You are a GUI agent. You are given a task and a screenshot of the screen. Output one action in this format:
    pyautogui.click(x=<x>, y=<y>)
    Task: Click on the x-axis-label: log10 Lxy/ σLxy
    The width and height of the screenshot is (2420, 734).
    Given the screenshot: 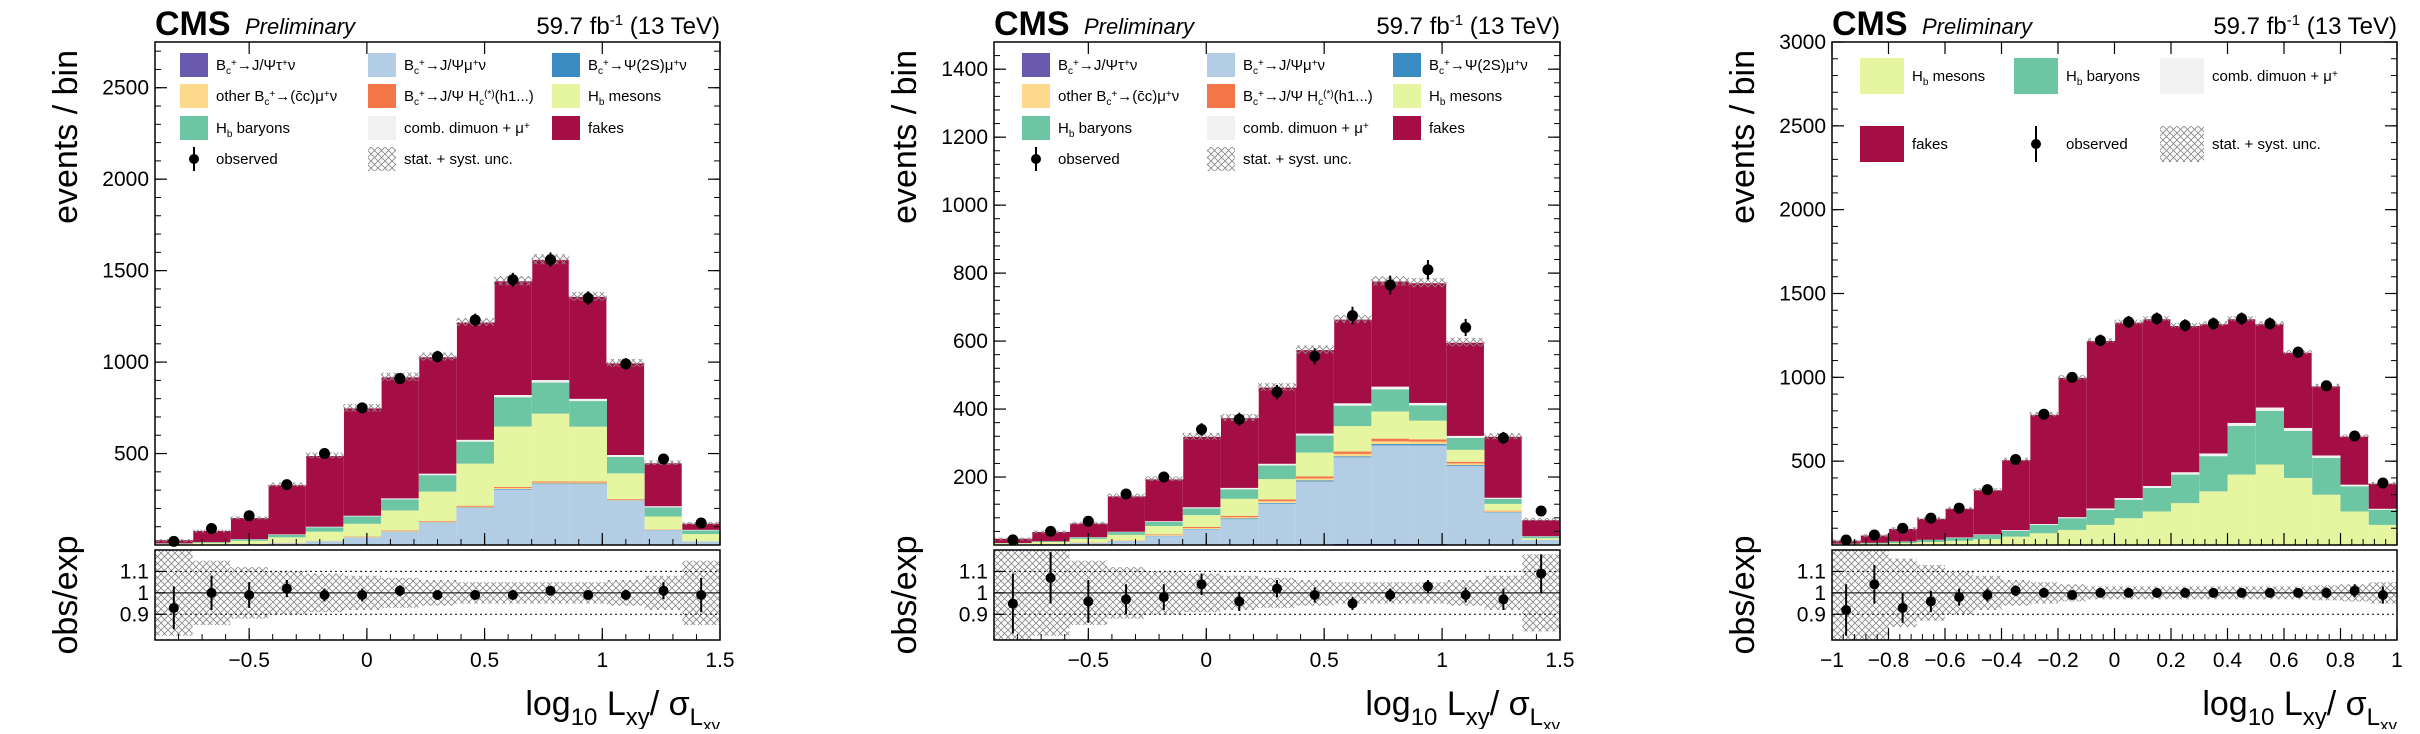 What is the action you would take?
    pyautogui.click(x=2299, y=707)
    